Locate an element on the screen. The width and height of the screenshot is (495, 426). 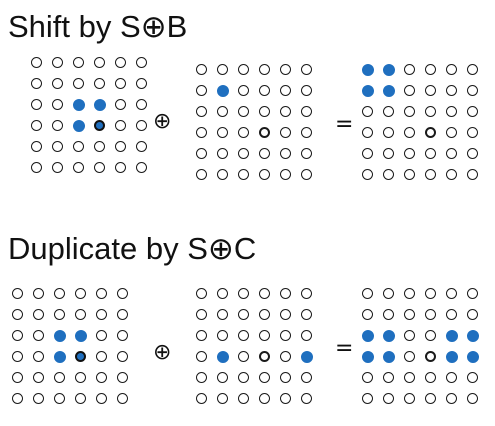
duplicate-structuring-element-grid is located at coordinates (70, 346).